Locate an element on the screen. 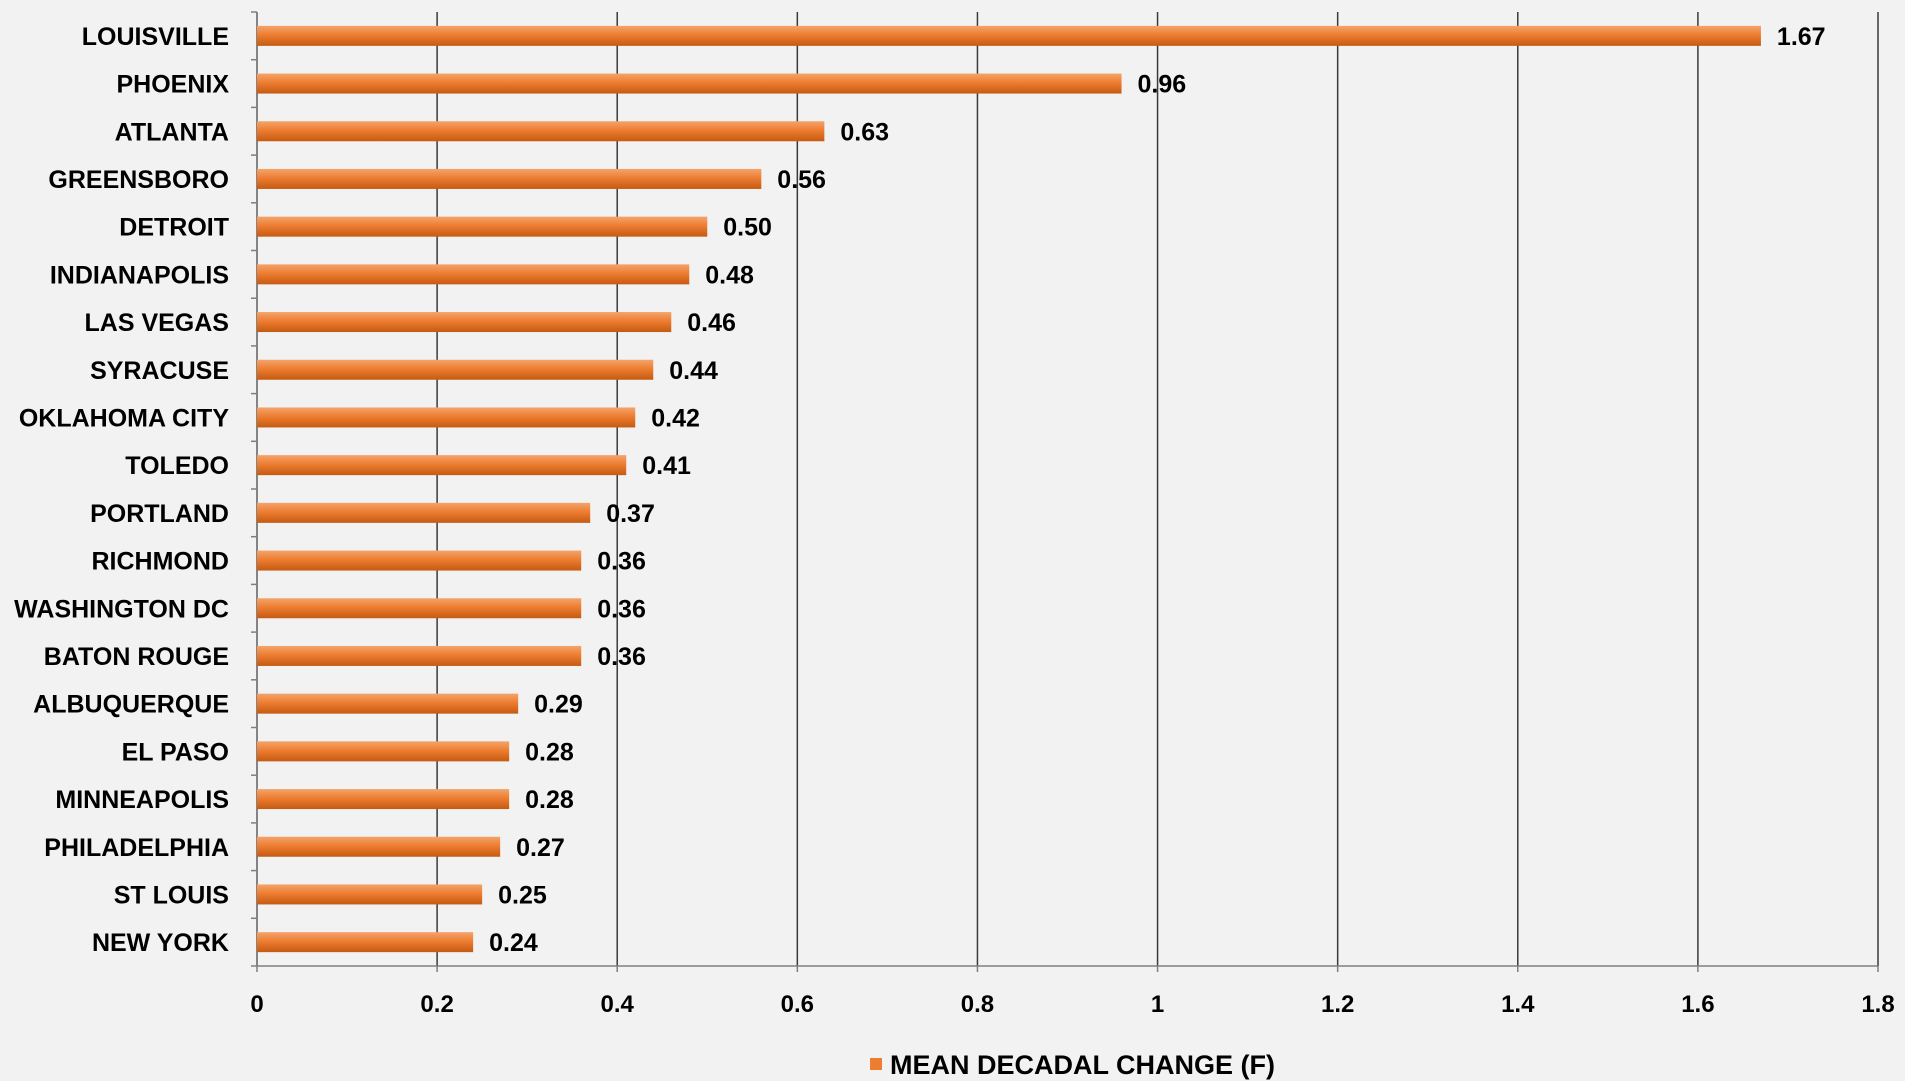  category-label: PHOENIX is located at coordinates (172, 85).